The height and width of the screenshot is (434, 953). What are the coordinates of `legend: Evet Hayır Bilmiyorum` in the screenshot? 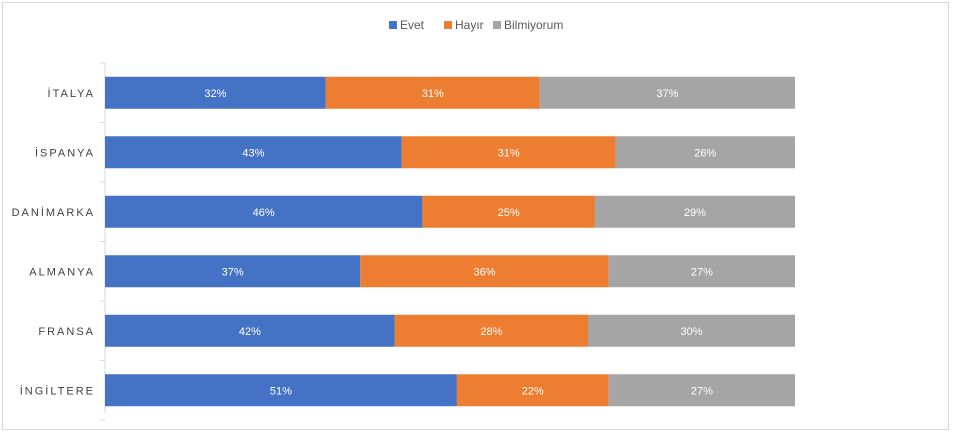 It's located at (476, 25).